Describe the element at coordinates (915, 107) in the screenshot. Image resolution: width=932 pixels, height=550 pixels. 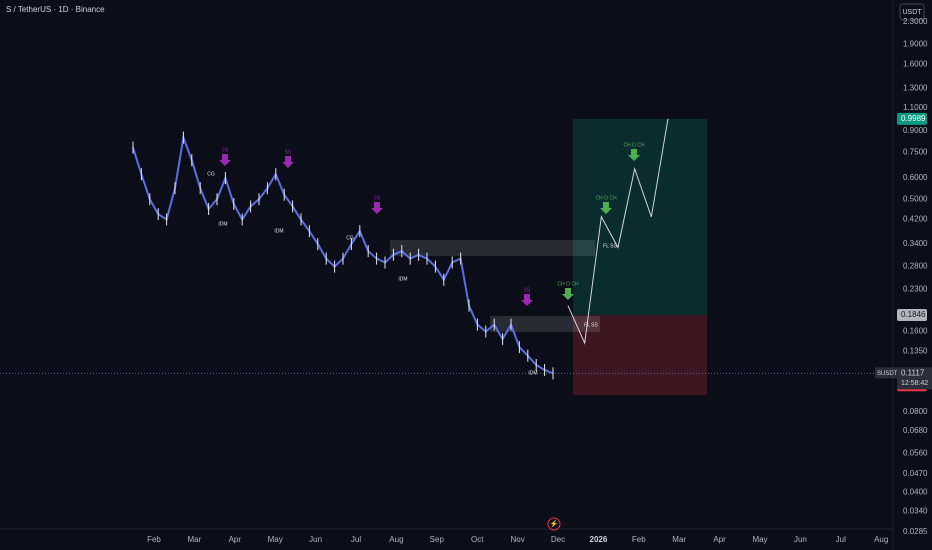
I see `price-tick-label: 1.1000` at that location.